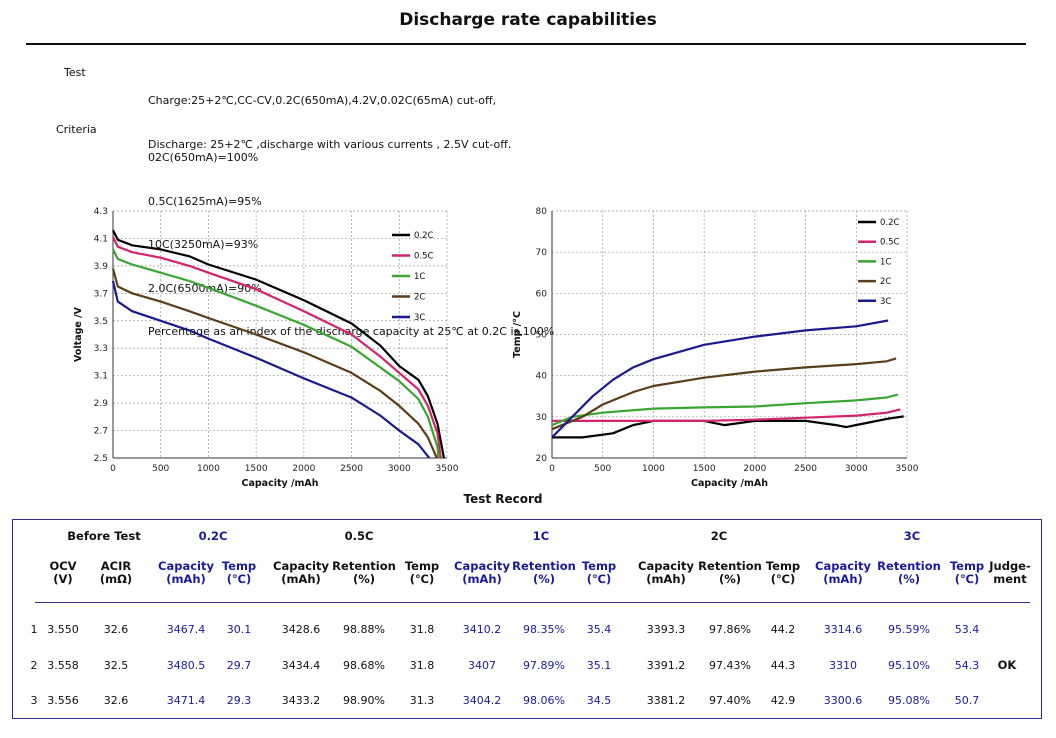  I want to click on row-number: 1, so click(34, 629).